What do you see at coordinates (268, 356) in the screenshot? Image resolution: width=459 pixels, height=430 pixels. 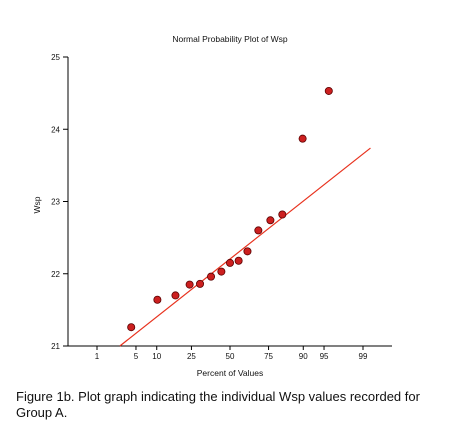 I see `x-tick-label: 75` at bounding box center [268, 356].